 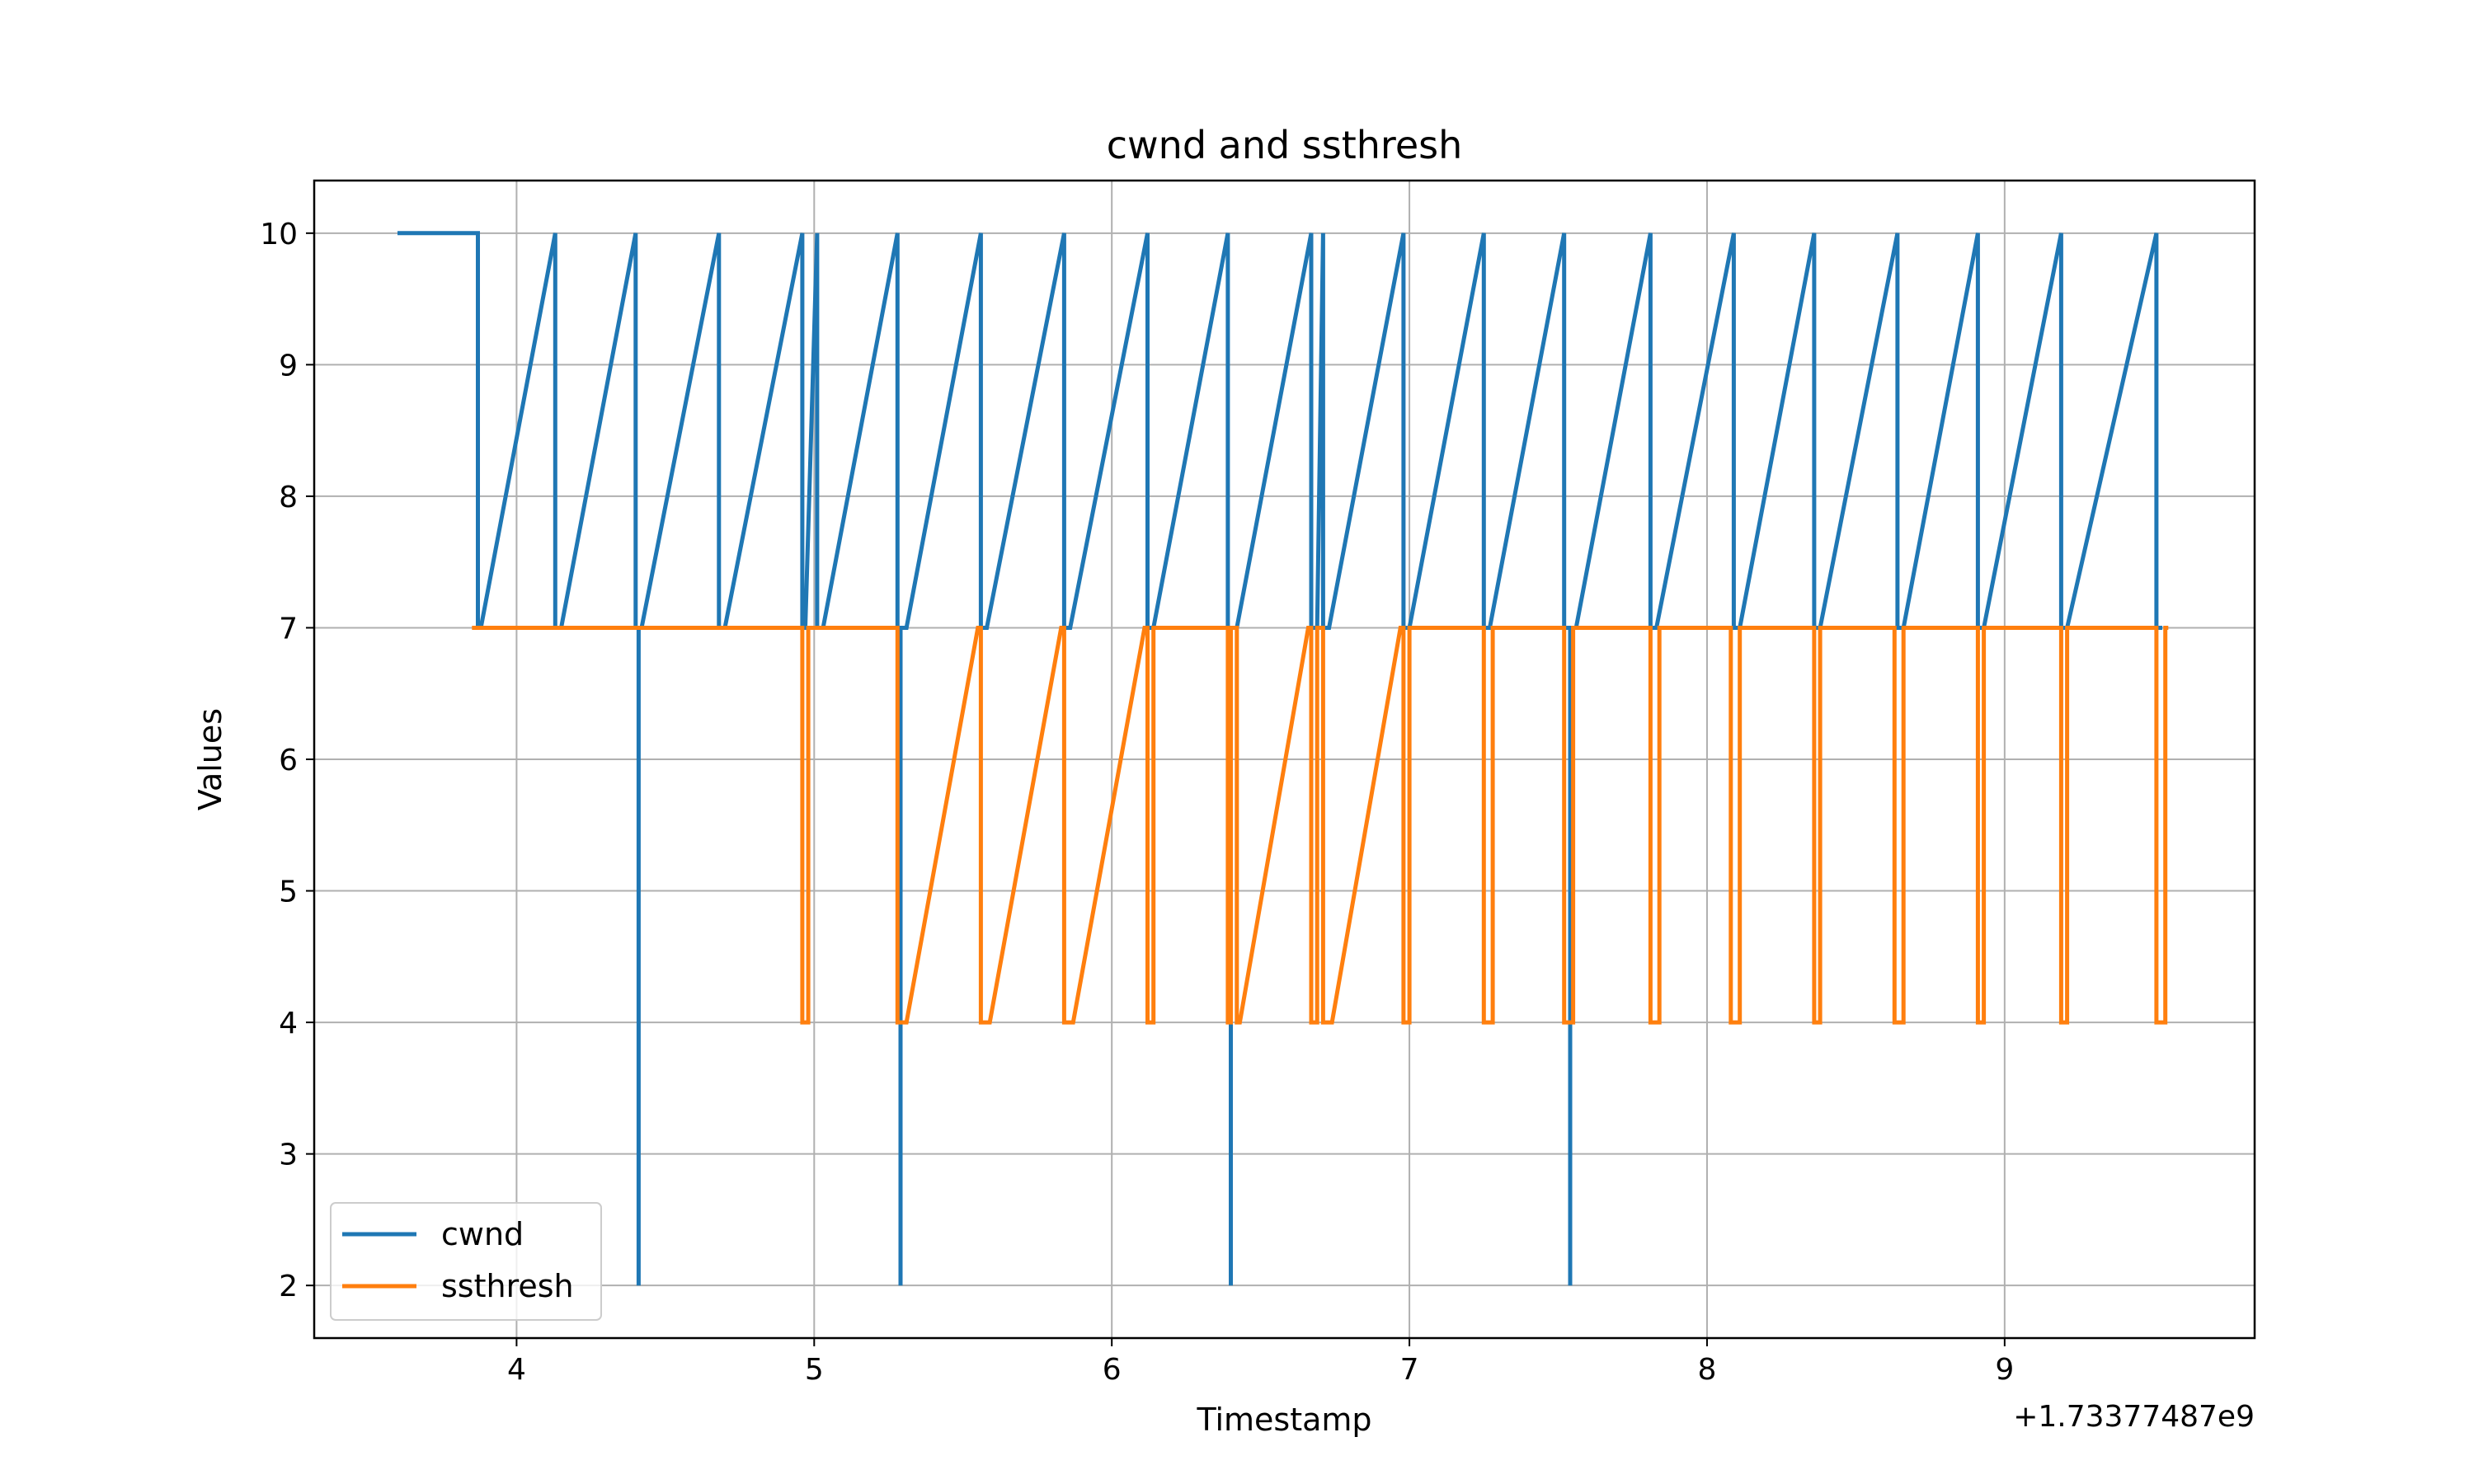 I want to click on y-tick-label: 3, so click(x=288, y=1155).